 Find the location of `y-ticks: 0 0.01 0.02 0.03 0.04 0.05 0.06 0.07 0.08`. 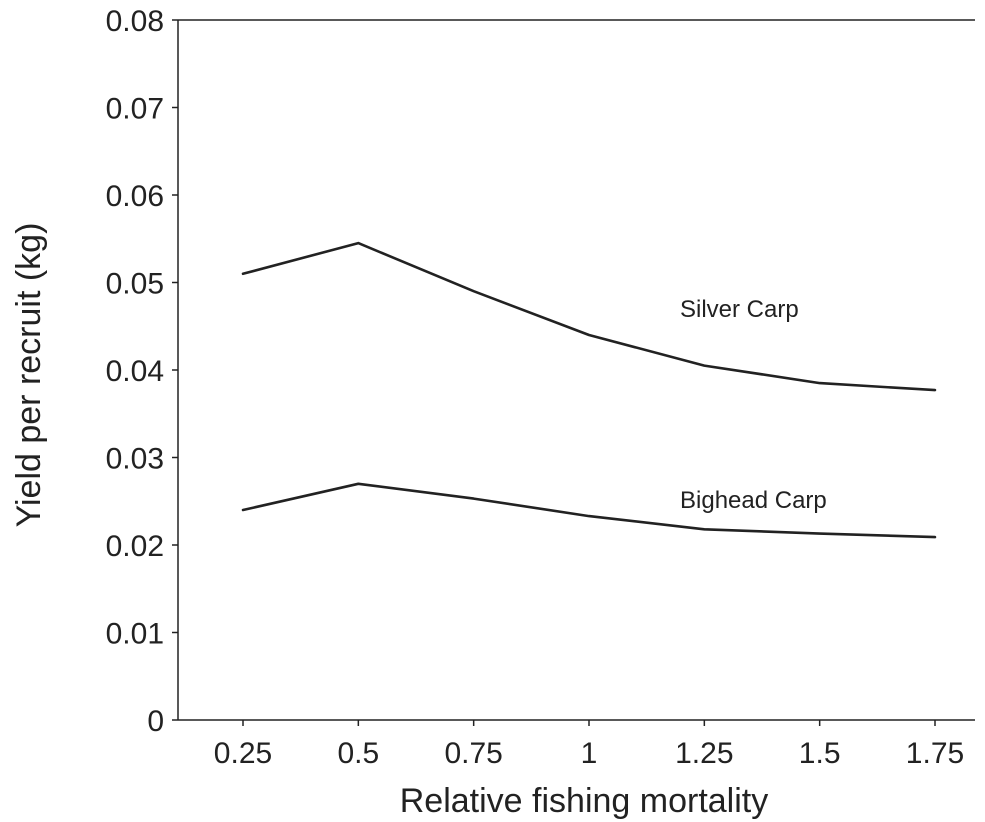

y-ticks: 0 0.01 0.02 0.03 0.04 0.05 0.06 0.07 0.08 is located at coordinates (142, 371).